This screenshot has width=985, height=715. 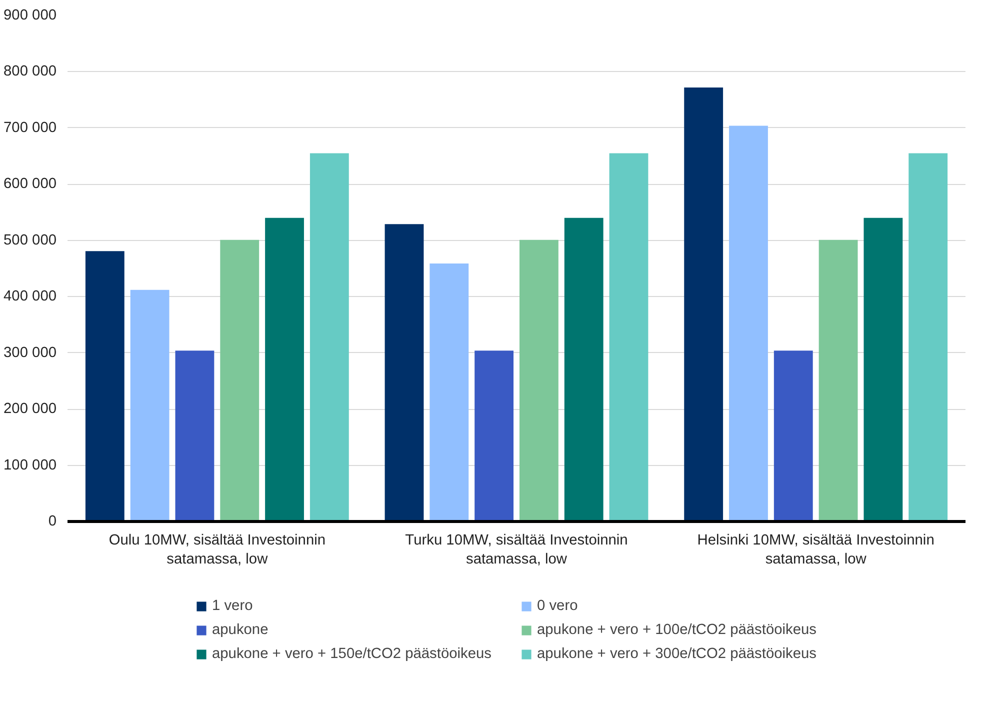 I want to click on x-tick-label: Helsinki 10MW, sisältää Investoinnin satamassa, low, so click(x=815, y=550).